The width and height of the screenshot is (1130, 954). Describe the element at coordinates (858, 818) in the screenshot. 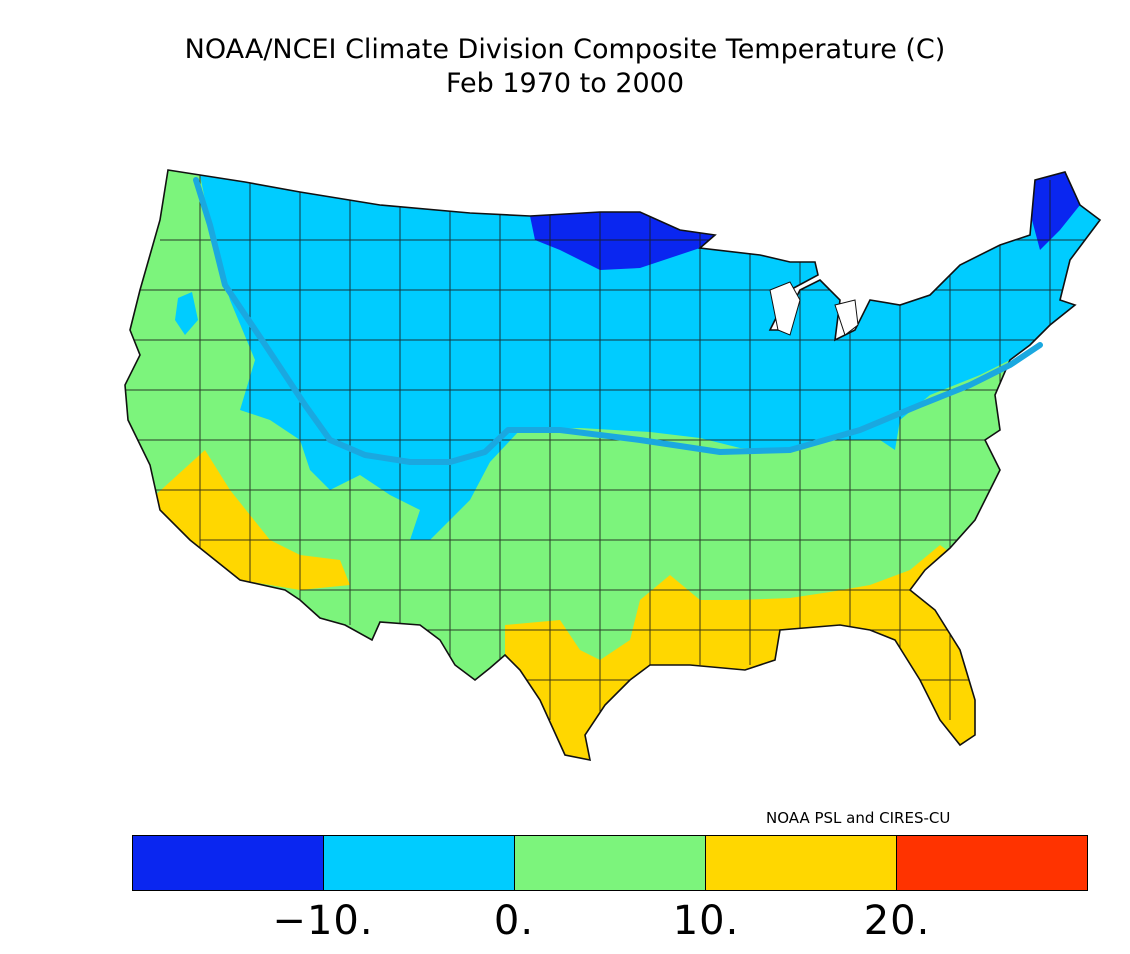

I see `data-credit: NOAA PSL and CIRES-CU` at that location.